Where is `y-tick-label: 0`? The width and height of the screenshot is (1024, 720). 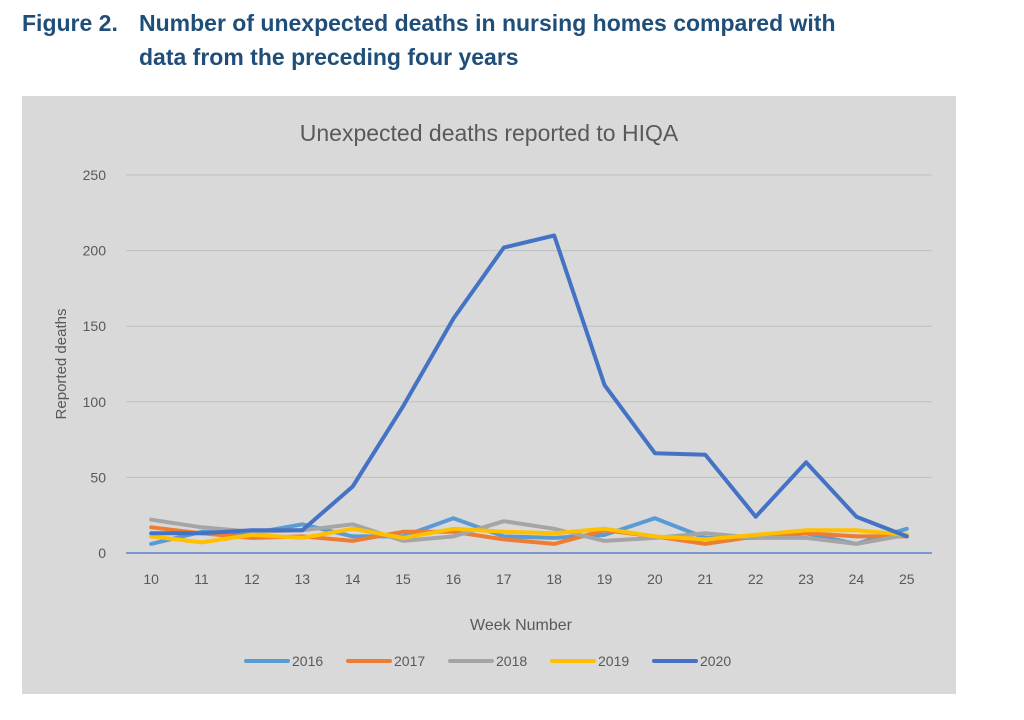 y-tick-label: 0 is located at coordinates (102, 553).